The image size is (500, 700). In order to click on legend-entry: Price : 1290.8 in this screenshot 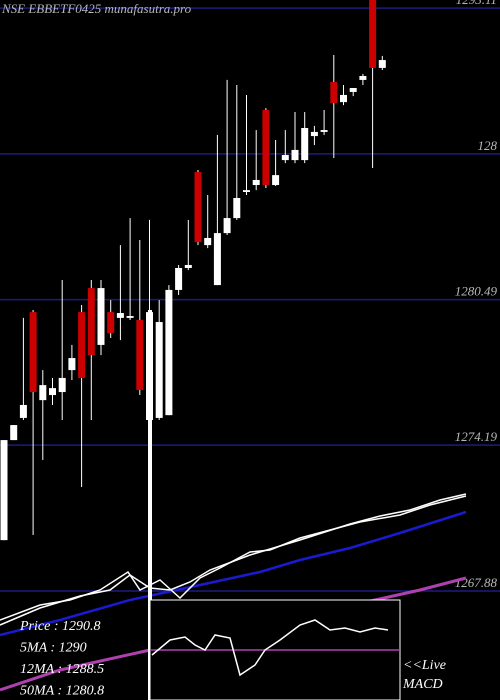, I will do `click(59, 626)`.